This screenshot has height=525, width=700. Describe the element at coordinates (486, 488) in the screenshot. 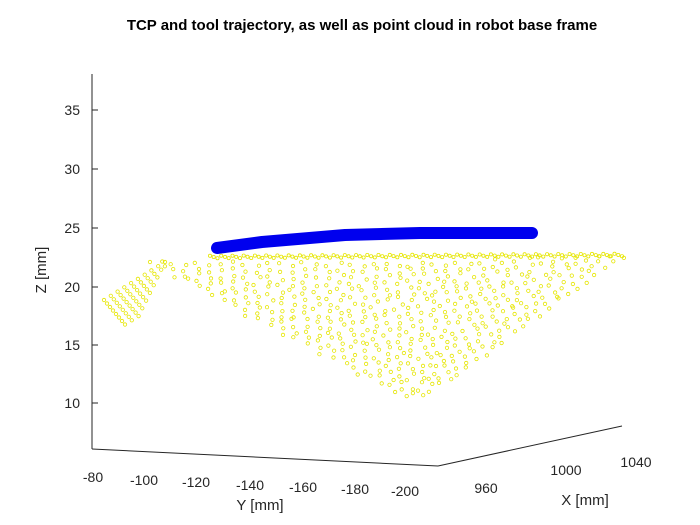

I see `x-tick-label: 960` at that location.